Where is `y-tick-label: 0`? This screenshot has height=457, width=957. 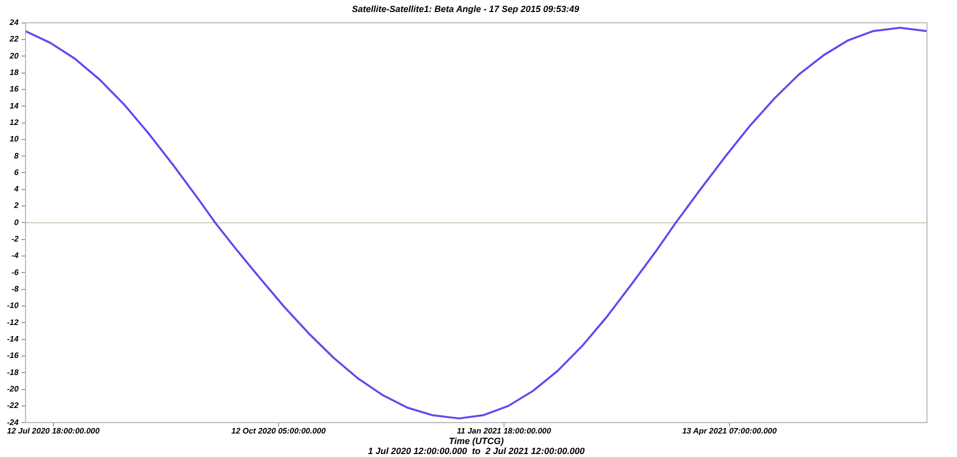 y-tick-label: 0 is located at coordinates (17, 222).